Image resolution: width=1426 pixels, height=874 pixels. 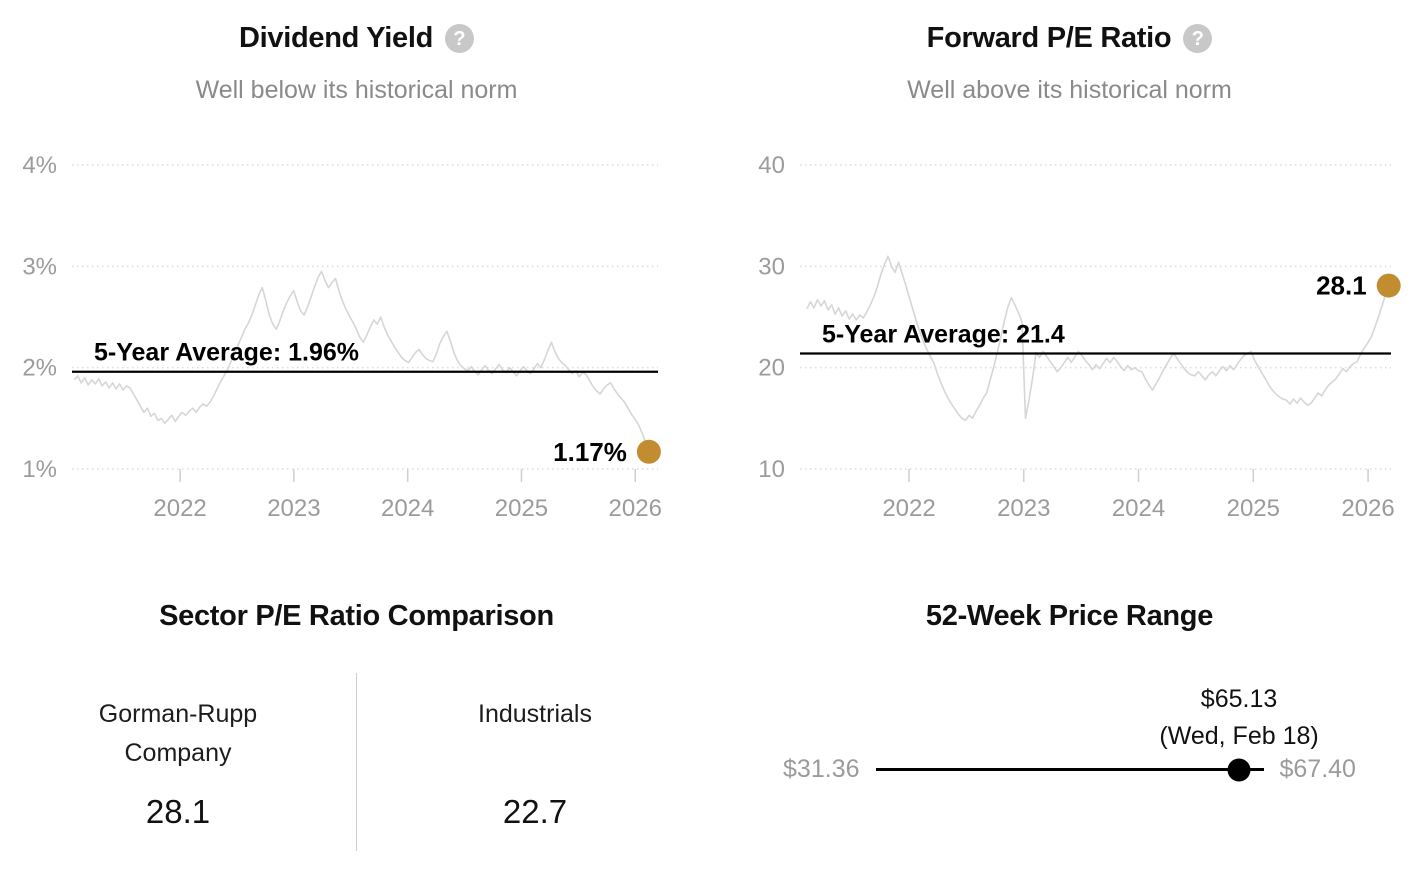 What do you see at coordinates (356, 616) in the screenshot?
I see `sector-comparison-title: Sector P/E Ratio Comparison` at bounding box center [356, 616].